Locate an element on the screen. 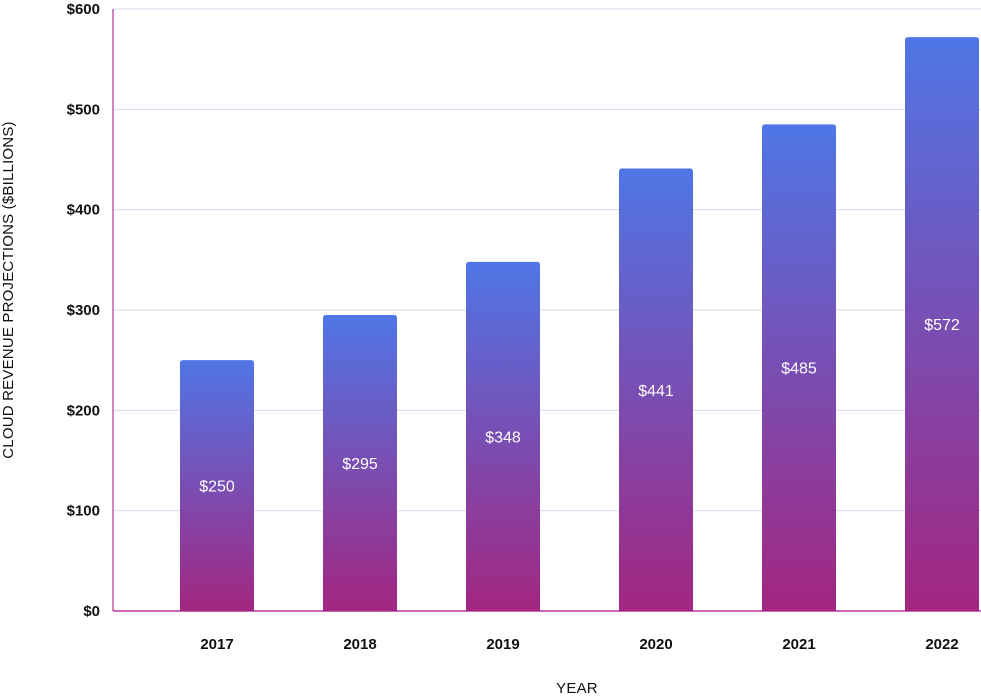  bar-value-label: $295 is located at coordinates (360, 464).